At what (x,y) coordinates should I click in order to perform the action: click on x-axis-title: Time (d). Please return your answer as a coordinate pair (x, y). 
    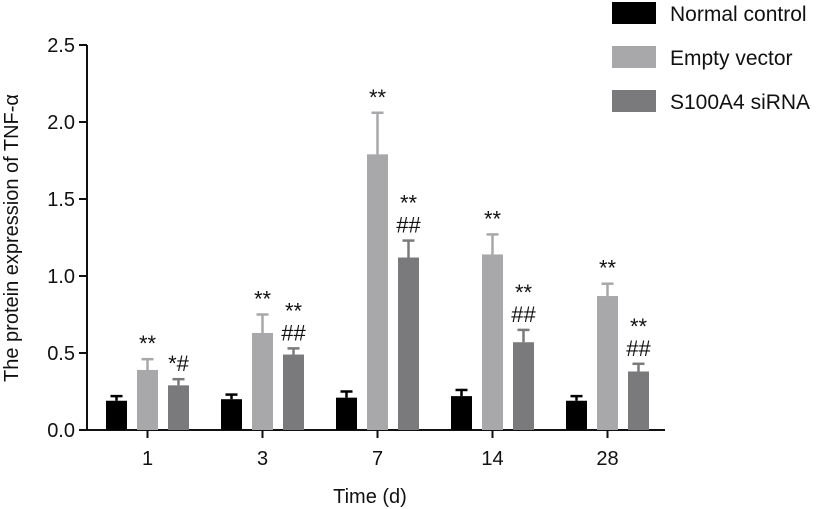
    Looking at the image, I should click on (370, 497).